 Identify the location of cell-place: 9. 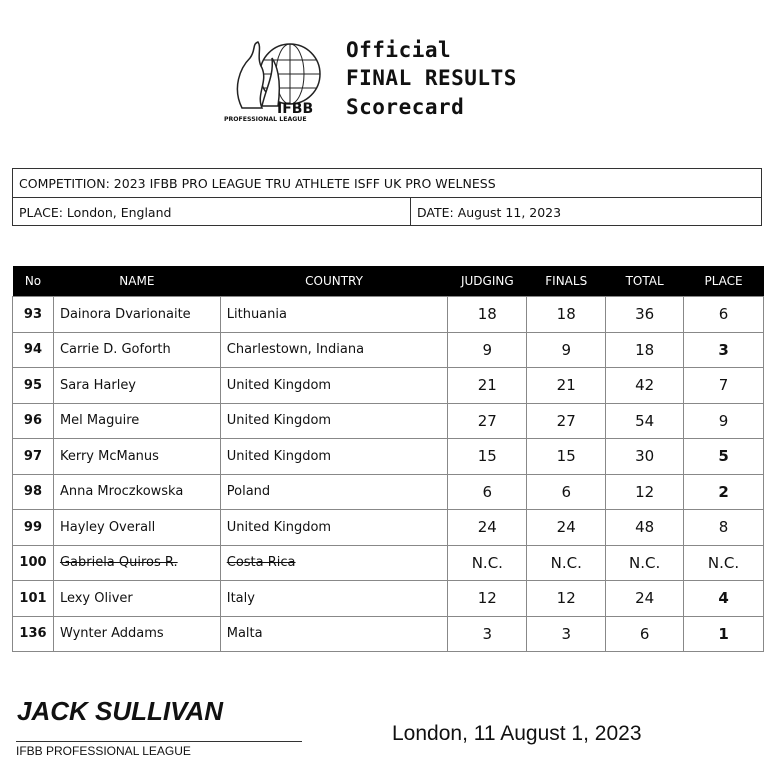
(723, 420).